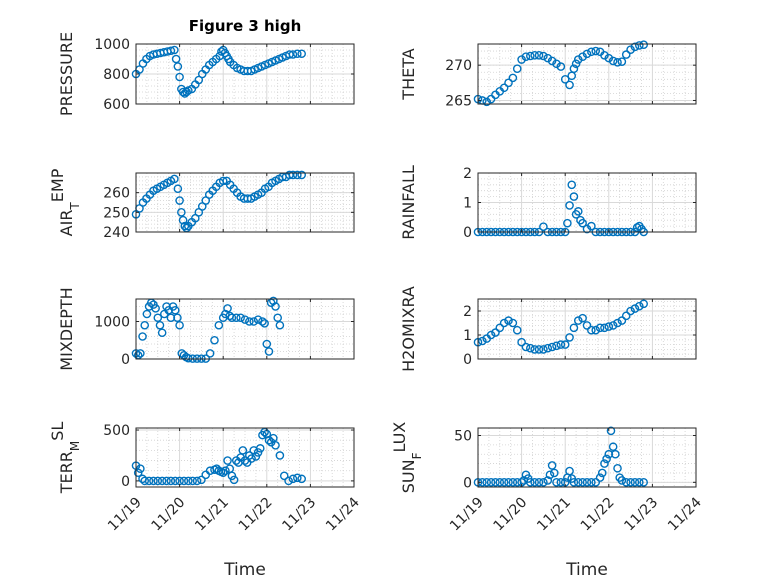 The width and height of the screenshot is (778, 587). Describe the element at coordinates (245, 26) in the screenshot. I see `figure-title: Figure 3 high` at that location.